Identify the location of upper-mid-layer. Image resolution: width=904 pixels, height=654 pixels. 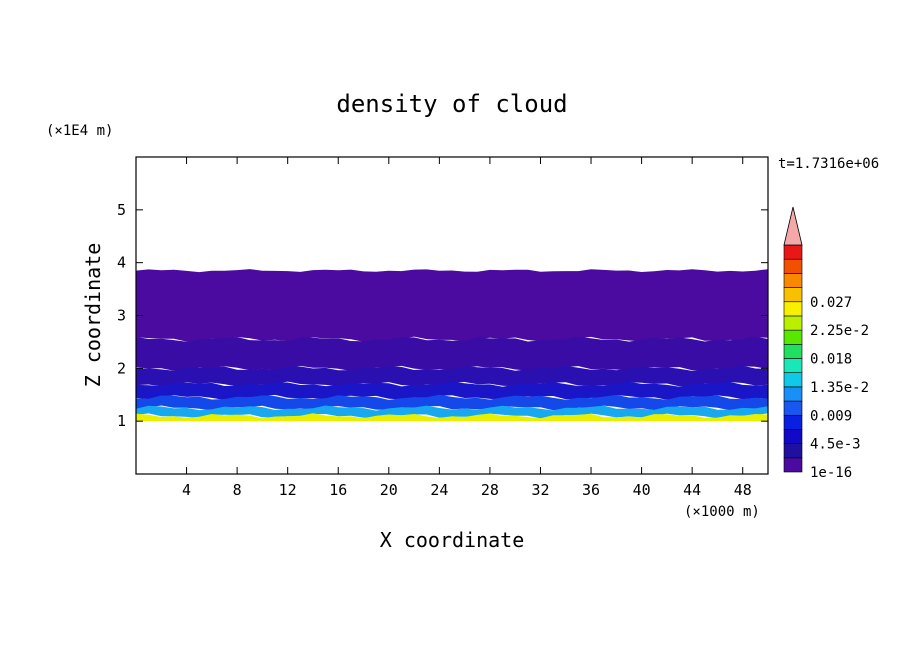
(452, 353).